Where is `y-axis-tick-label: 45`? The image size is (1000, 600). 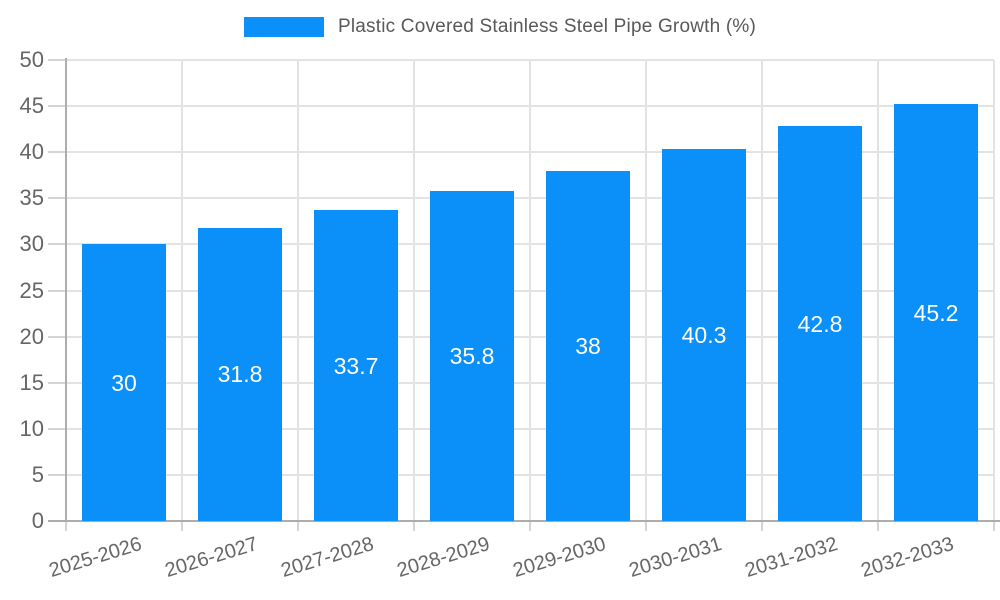
y-axis-tick-label: 45 is located at coordinates (31, 106).